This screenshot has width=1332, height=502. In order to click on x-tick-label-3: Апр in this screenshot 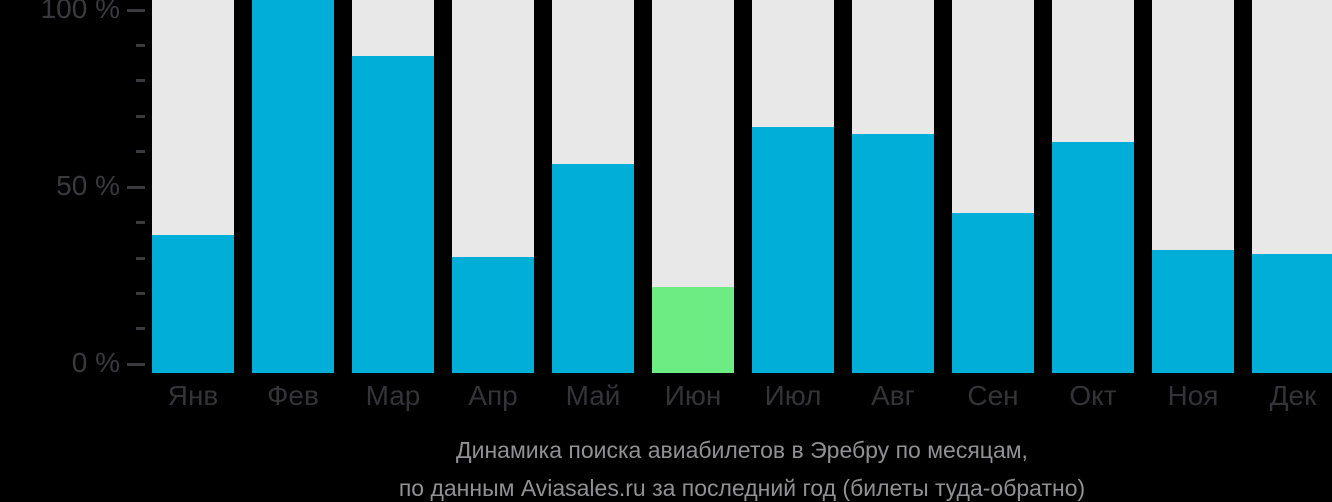, I will do `click(493, 395)`.